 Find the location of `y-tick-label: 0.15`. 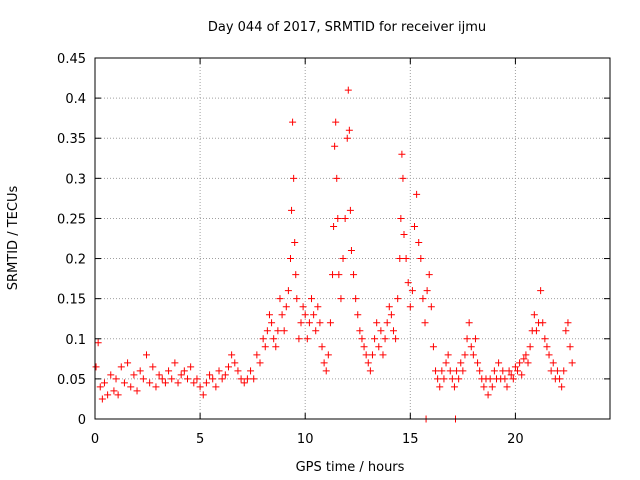

y-tick-label: 0.15 is located at coordinates (71, 300).